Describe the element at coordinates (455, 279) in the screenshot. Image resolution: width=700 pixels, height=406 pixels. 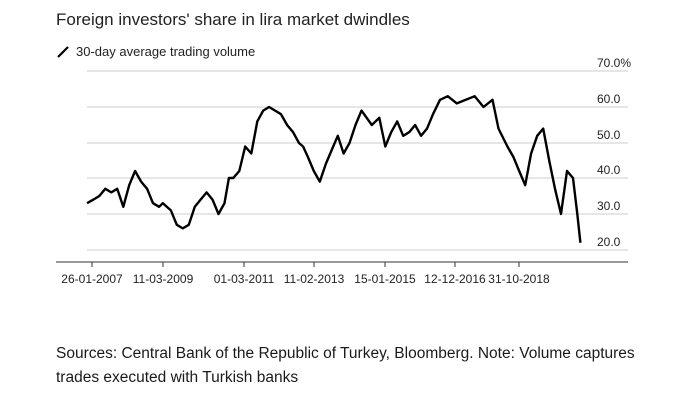
I see `x-tick-label: 12-12-2016` at that location.